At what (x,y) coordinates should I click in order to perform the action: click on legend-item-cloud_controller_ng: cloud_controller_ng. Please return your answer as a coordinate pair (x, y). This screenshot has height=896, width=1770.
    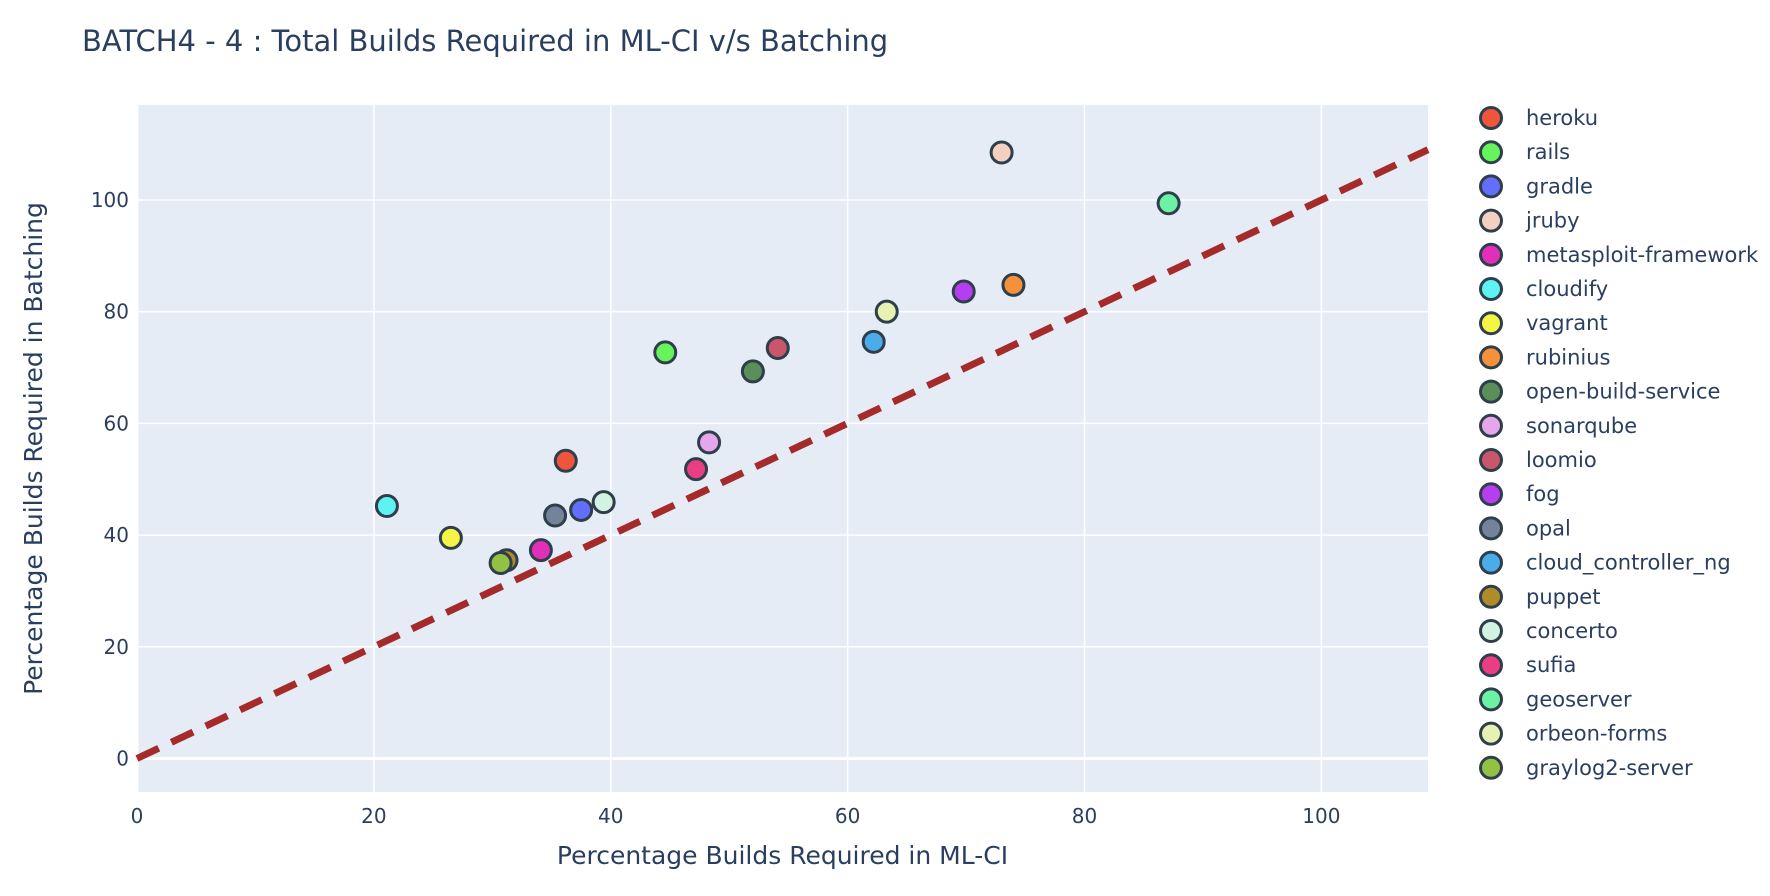
    Looking at the image, I should click on (1605, 563).